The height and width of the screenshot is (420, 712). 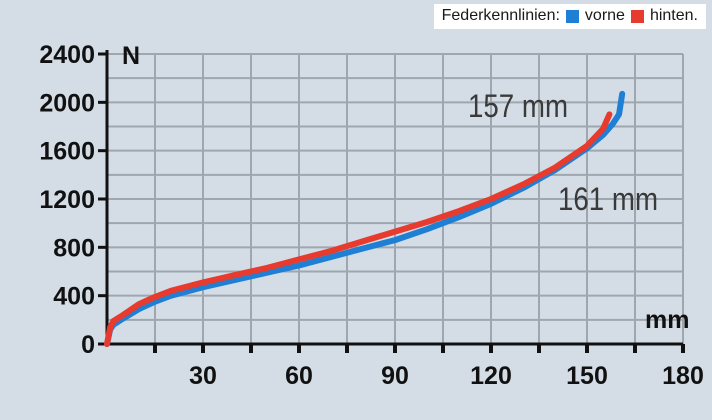 I want to click on x-tick-label: 150, so click(x=587, y=376).